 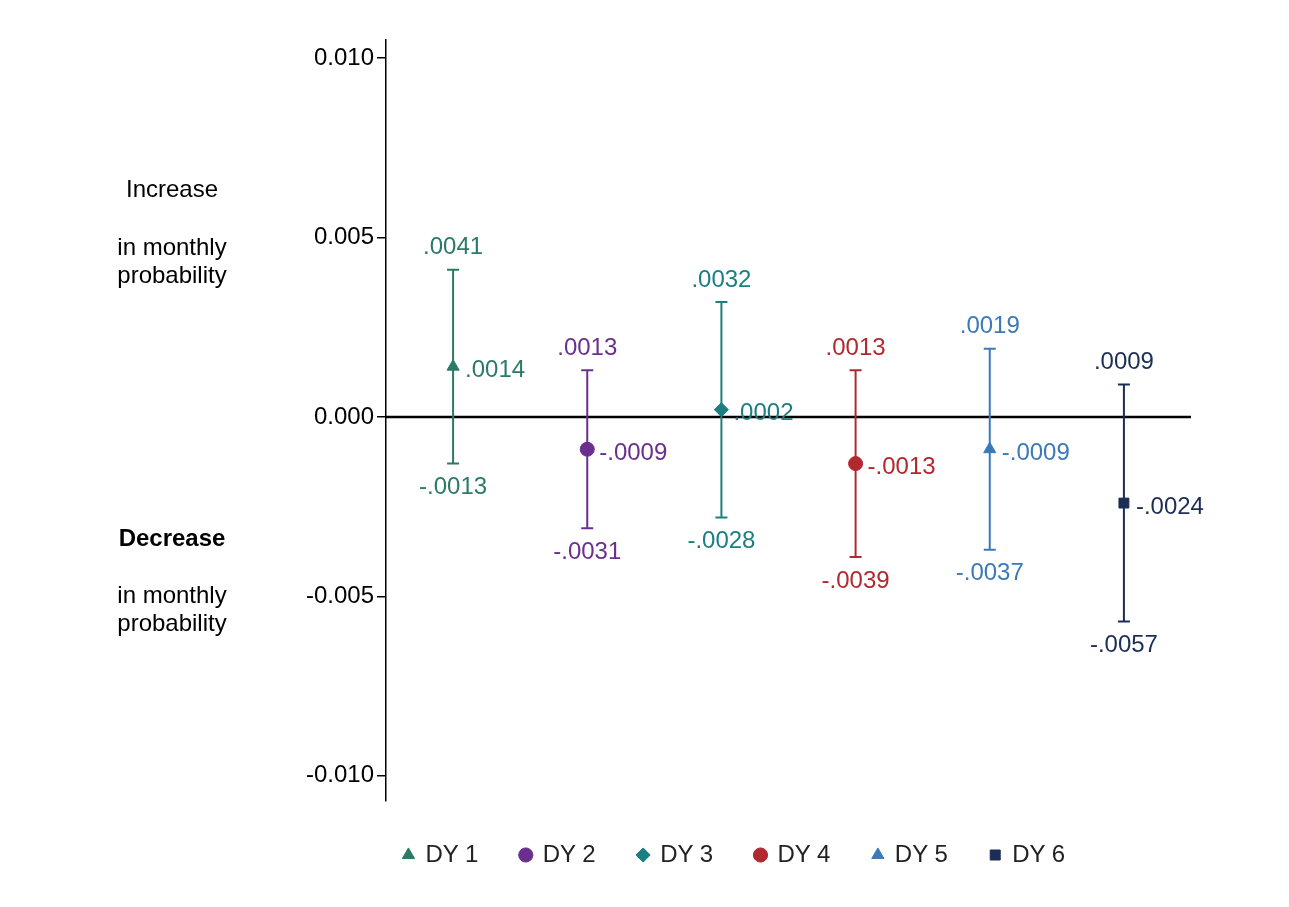 What do you see at coordinates (721, 540) in the screenshot?
I see `annotation: -.0028` at bounding box center [721, 540].